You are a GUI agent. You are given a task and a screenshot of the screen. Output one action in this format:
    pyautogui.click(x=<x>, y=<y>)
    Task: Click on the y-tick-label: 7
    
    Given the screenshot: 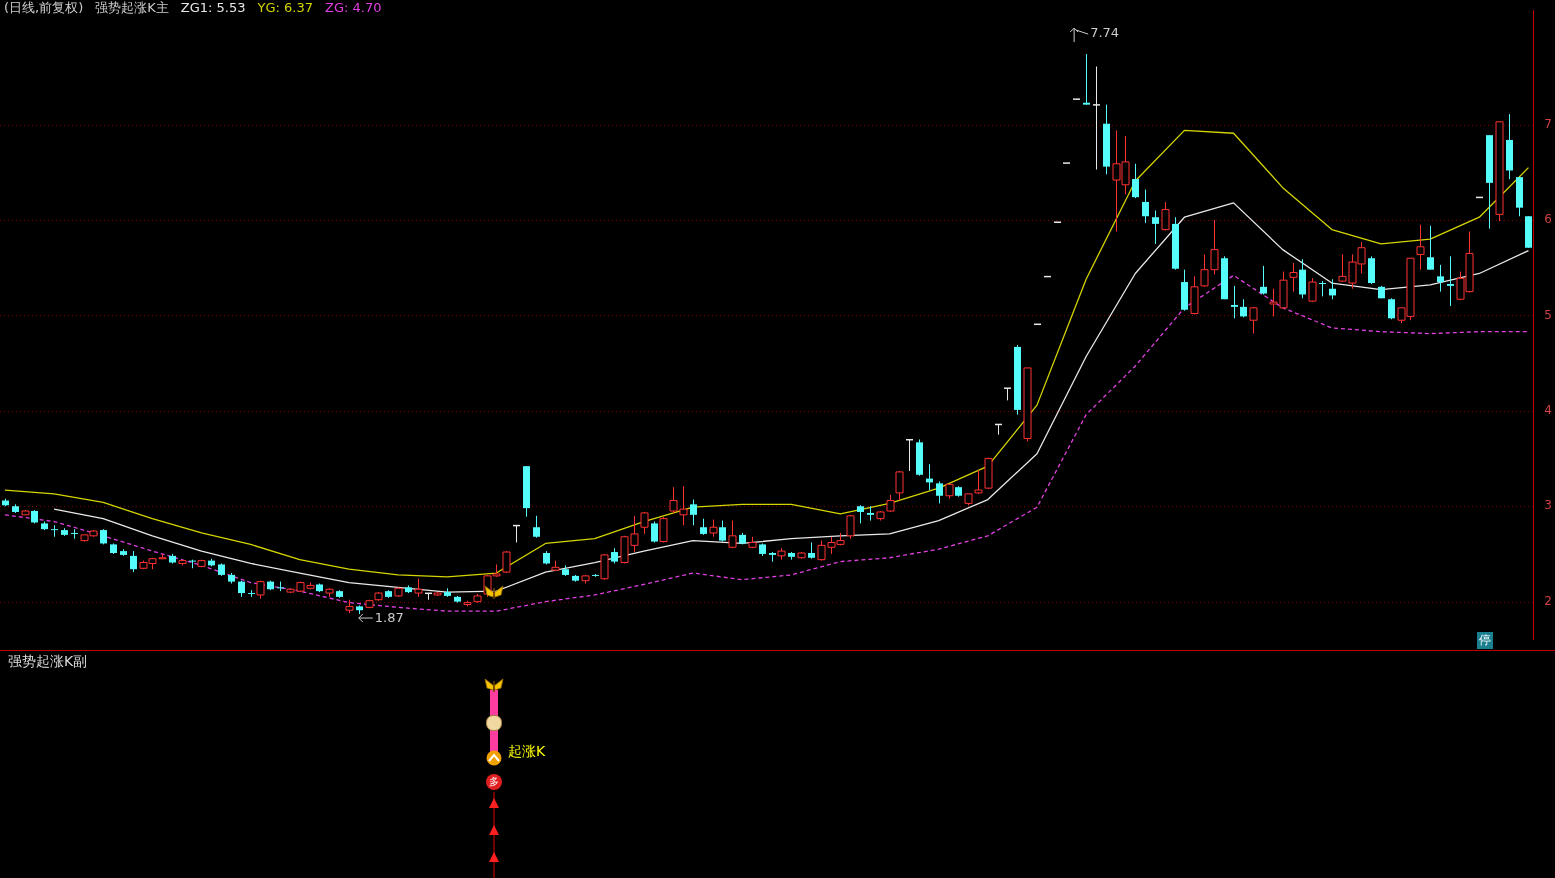 What is the action you would take?
    pyautogui.click(x=1548, y=123)
    